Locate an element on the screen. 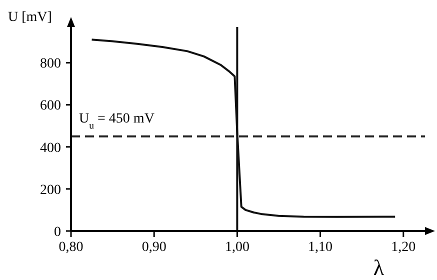 This screenshot has width=437, height=280. y-tick-label: 0 is located at coordinates (57, 232).